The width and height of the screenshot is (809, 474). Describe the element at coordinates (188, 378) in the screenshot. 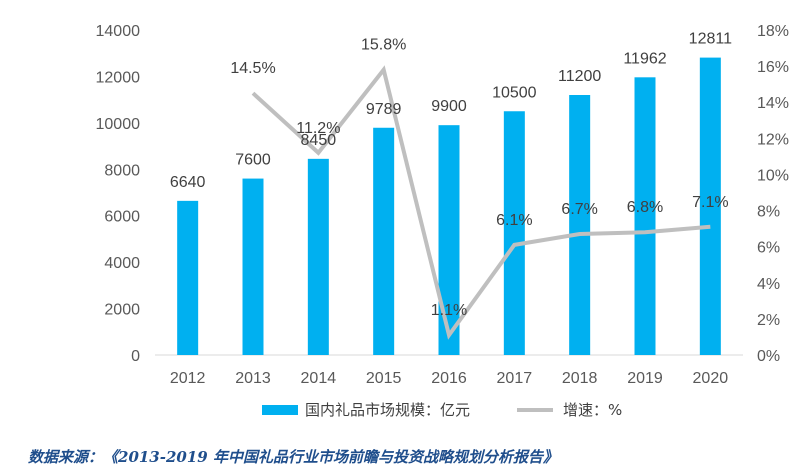

I see `x-tick-label: 2012` at that location.